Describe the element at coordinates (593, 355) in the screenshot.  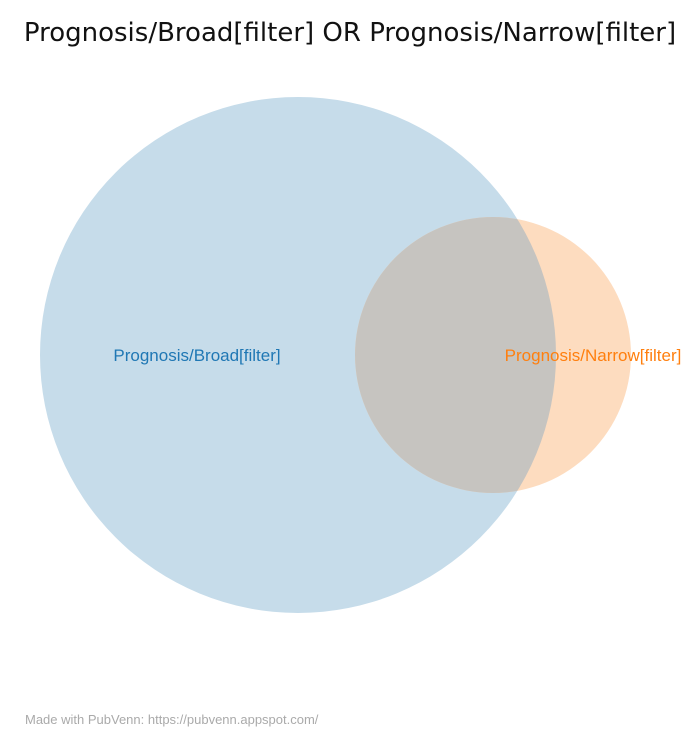
I see `narrow-set-label: Prognosis/Narrow[filter]` at that location.